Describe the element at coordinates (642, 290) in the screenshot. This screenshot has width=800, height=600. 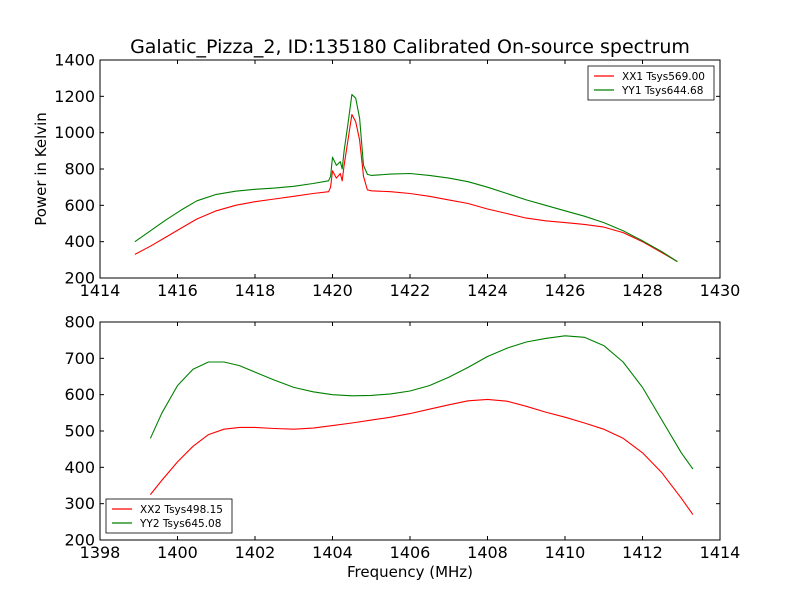
I see `x-tick-label: 1428` at that location.